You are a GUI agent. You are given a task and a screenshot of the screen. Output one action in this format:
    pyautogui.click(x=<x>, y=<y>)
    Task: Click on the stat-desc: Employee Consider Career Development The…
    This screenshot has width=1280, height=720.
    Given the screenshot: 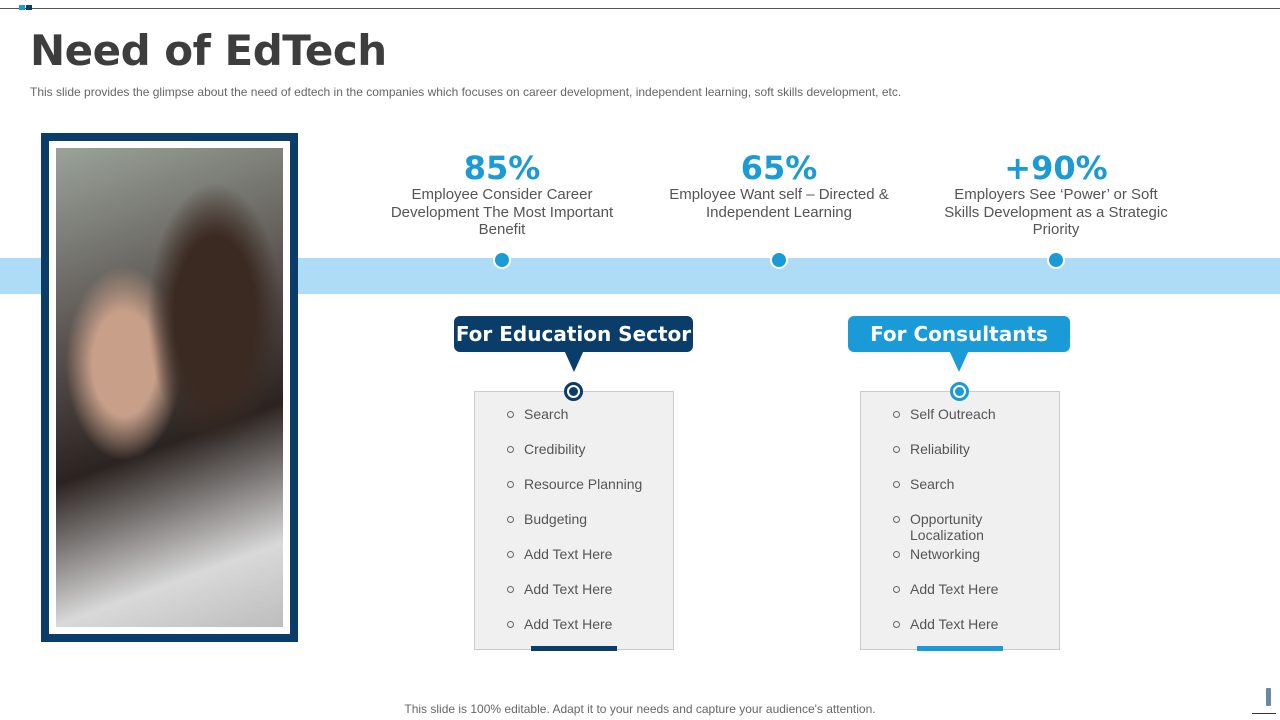 What is the action you would take?
    pyautogui.click(x=502, y=212)
    